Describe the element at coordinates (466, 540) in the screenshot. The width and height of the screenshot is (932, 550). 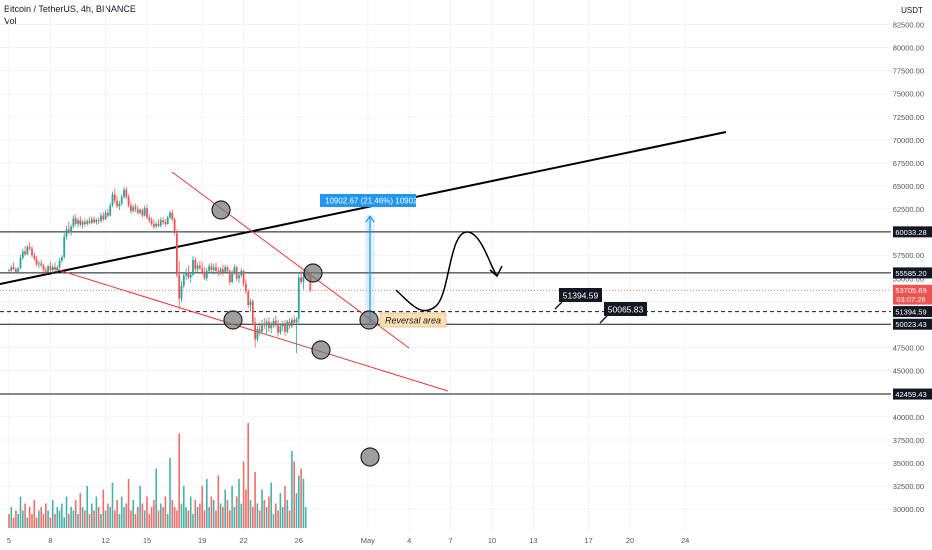
I see `time-axis: 5 8 12 15 19 22 26 May 4 7 10 13 17 20 24` at that location.